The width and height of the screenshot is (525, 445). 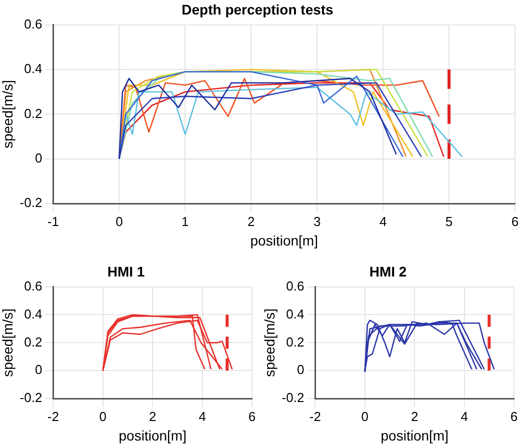 I want to click on chart-title: HMI 1, so click(x=126, y=271).